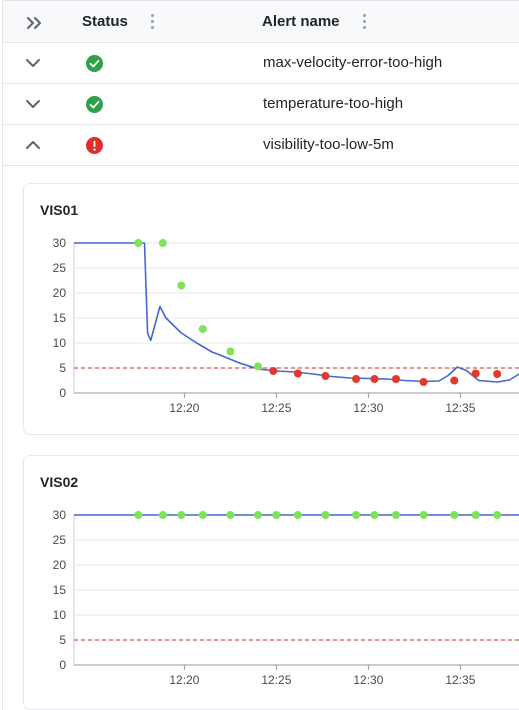 The image size is (519, 710). Describe the element at coordinates (260, 104) in the screenshot. I see `table-row: temperature-too-high` at that location.